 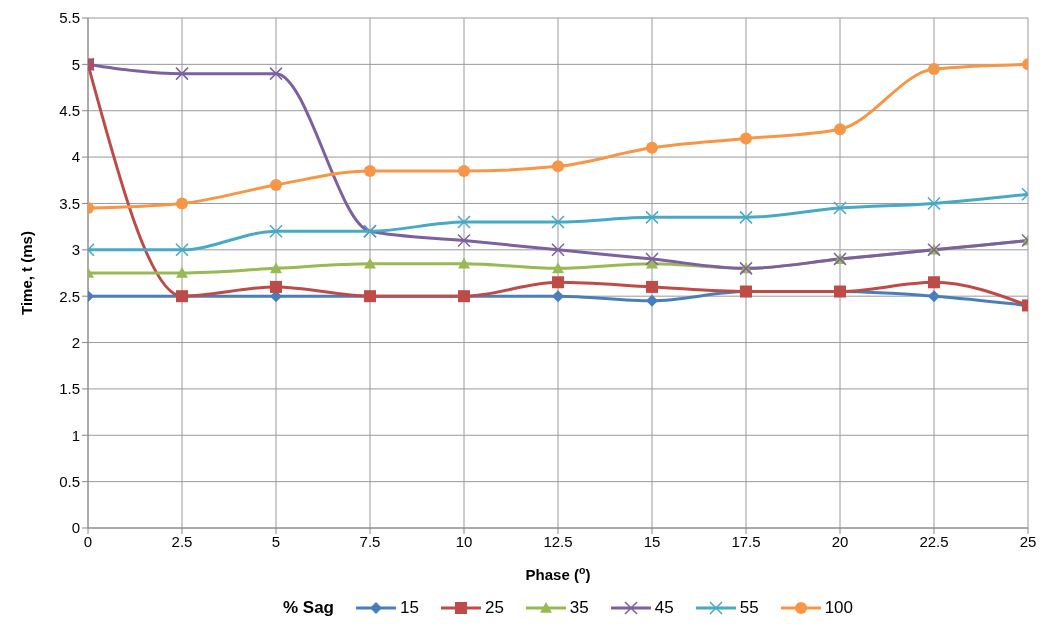 What do you see at coordinates (276, 541) in the screenshot?
I see `x-tick-label: 5` at bounding box center [276, 541].